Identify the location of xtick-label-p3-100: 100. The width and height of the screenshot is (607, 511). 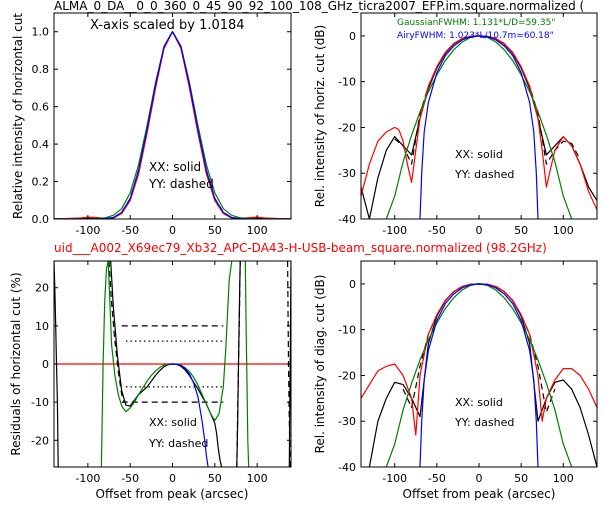
(257, 478).